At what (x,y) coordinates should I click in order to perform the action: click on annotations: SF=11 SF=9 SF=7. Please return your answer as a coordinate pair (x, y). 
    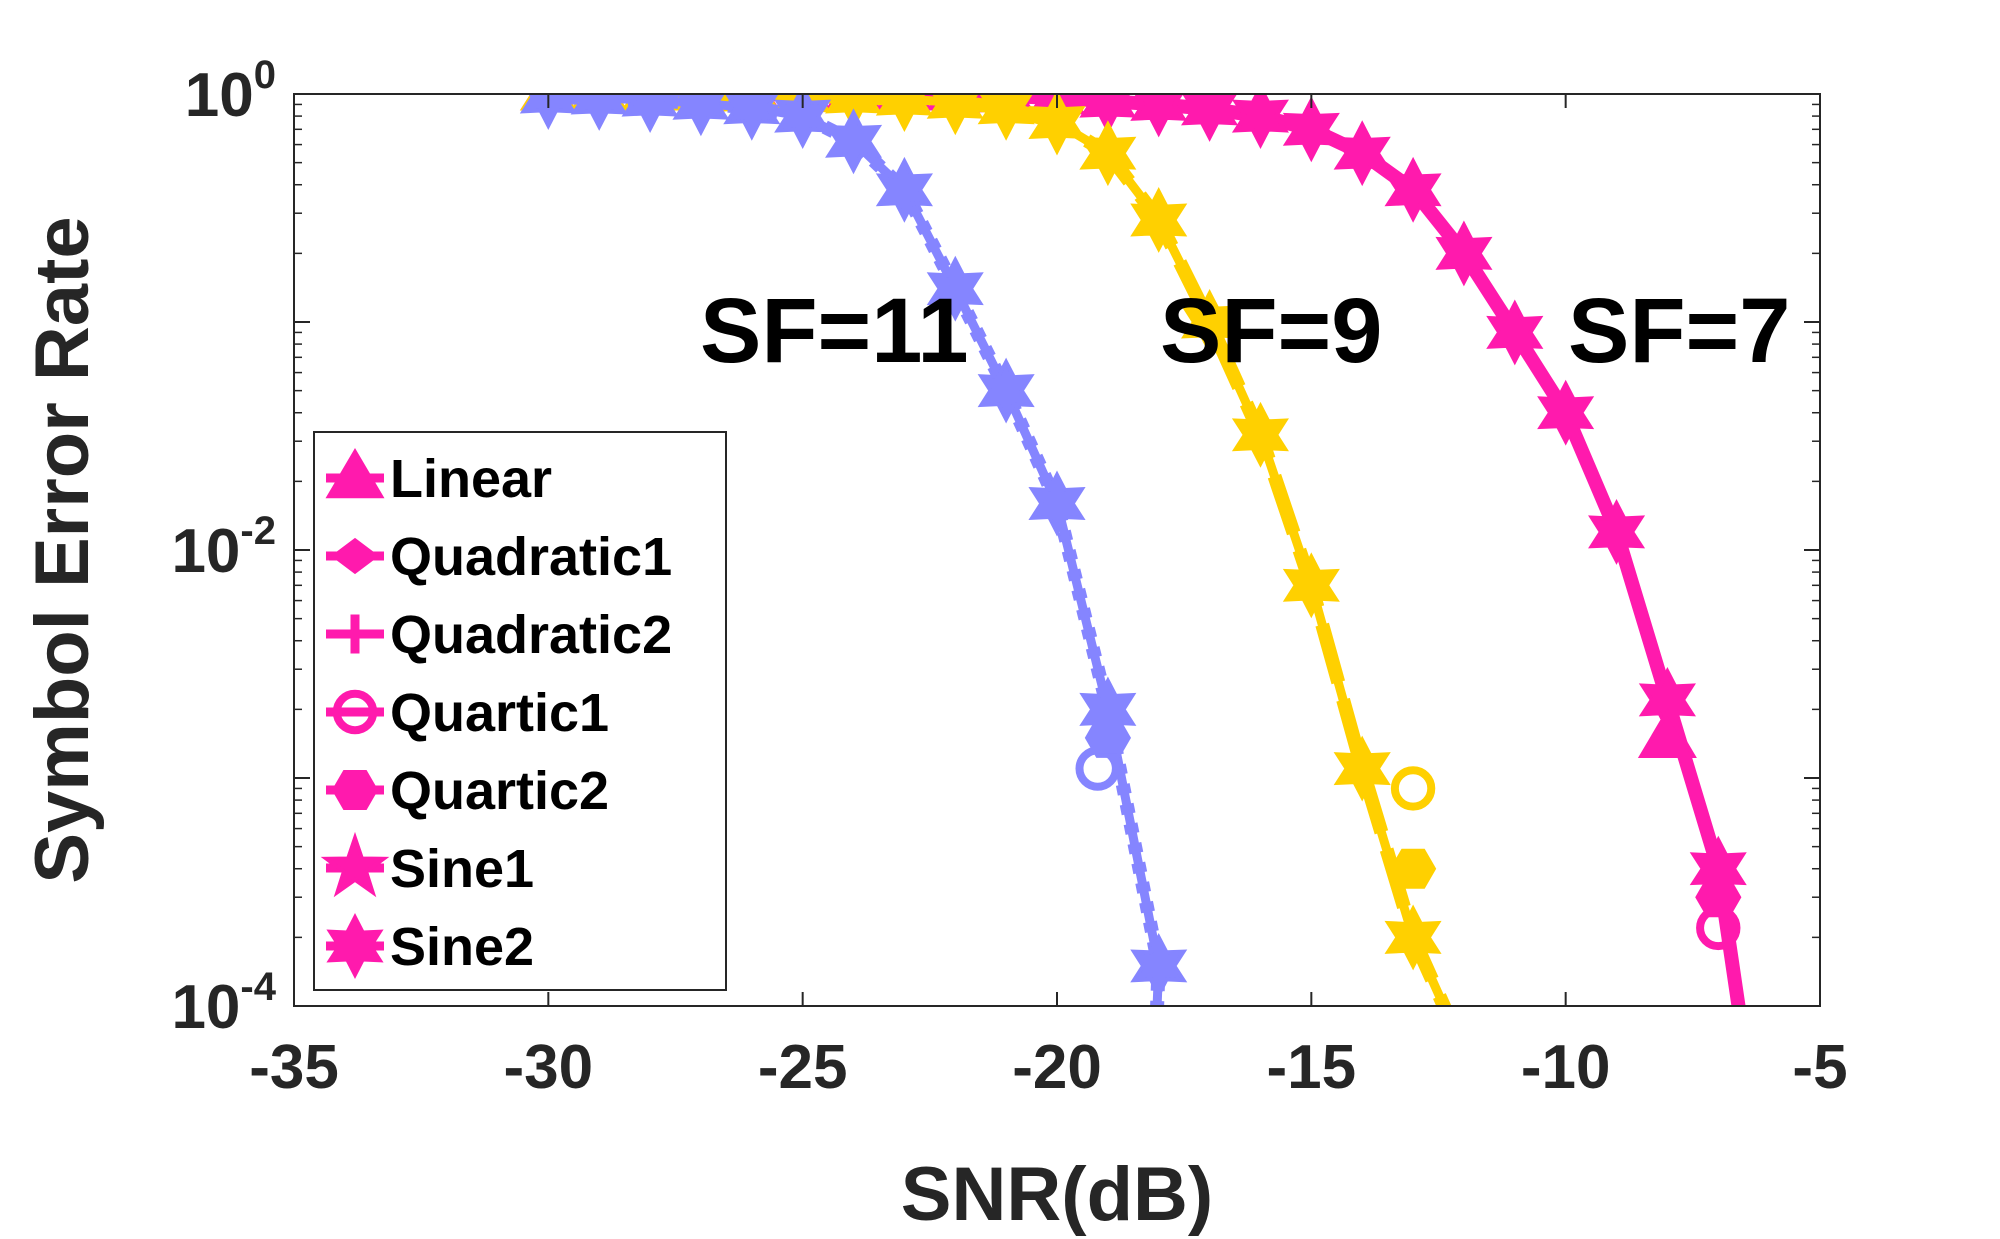
    Looking at the image, I should click on (1245, 331).